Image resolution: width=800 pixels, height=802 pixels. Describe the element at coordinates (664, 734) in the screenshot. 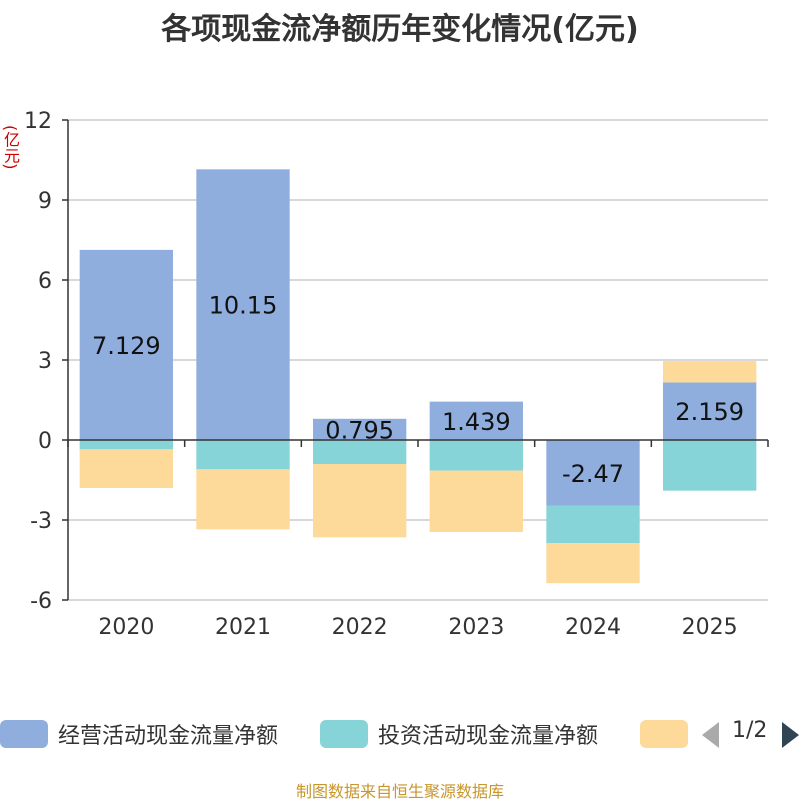

I see `legend-swatch-financing` at that location.